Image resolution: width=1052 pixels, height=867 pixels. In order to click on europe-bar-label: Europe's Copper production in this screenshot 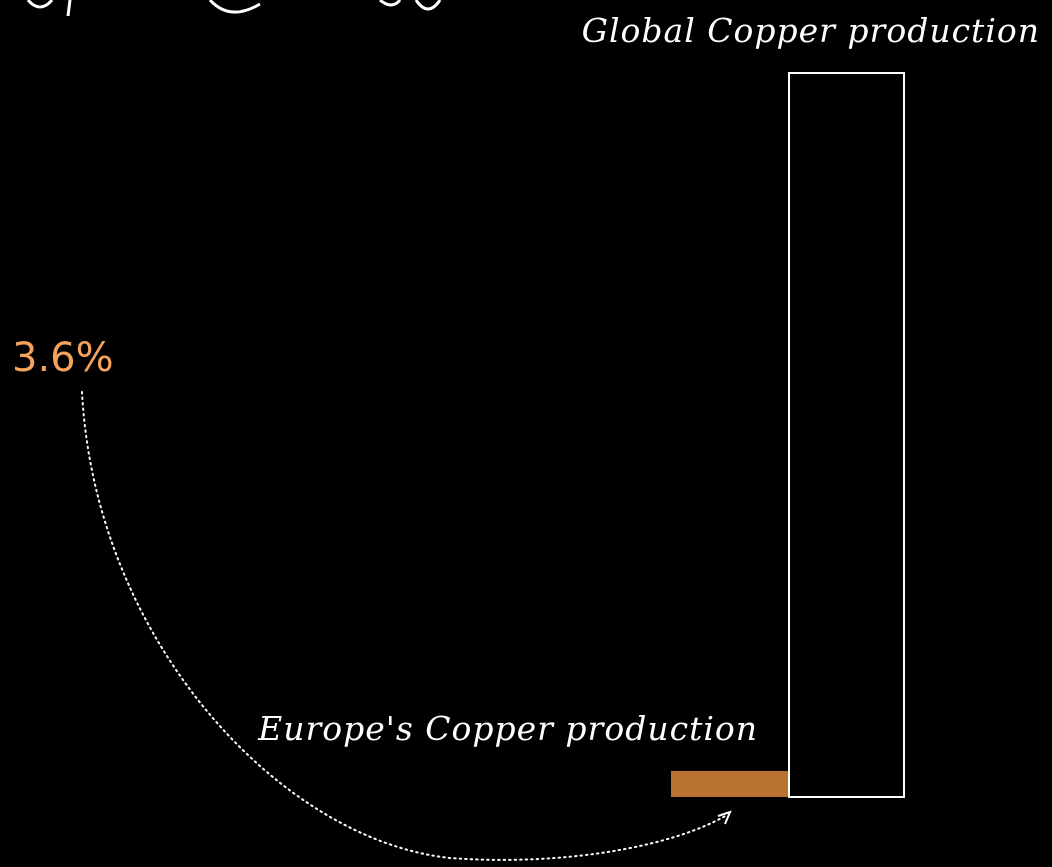, I will do `click(507, 728)`.